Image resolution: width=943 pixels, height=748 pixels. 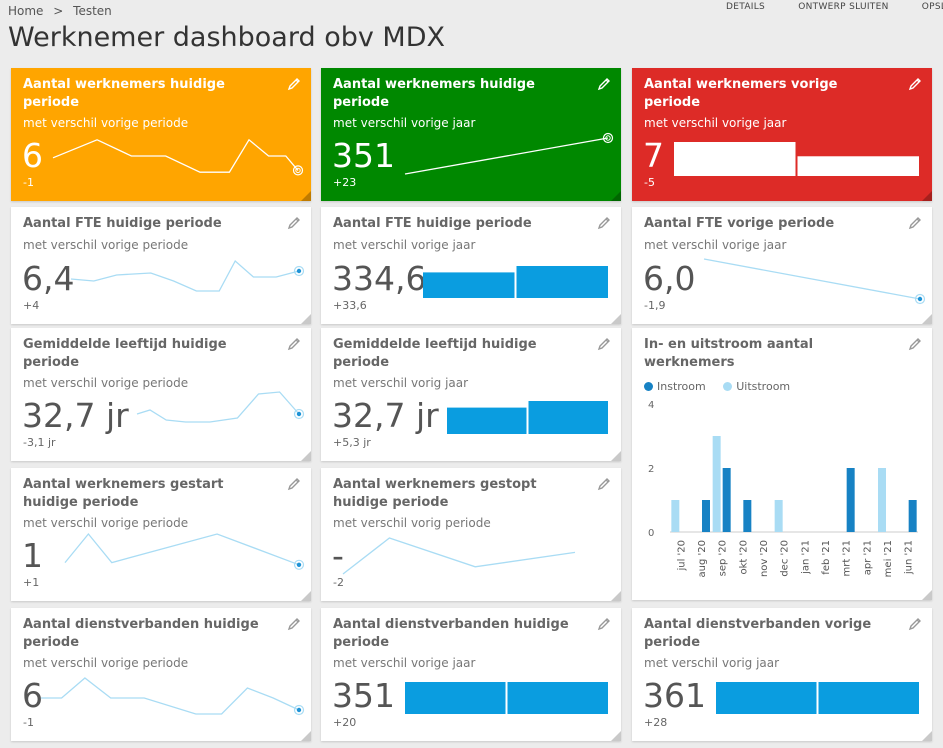 I want to click on legend-item-instroom: Instroom, so click(x=675, y=386).